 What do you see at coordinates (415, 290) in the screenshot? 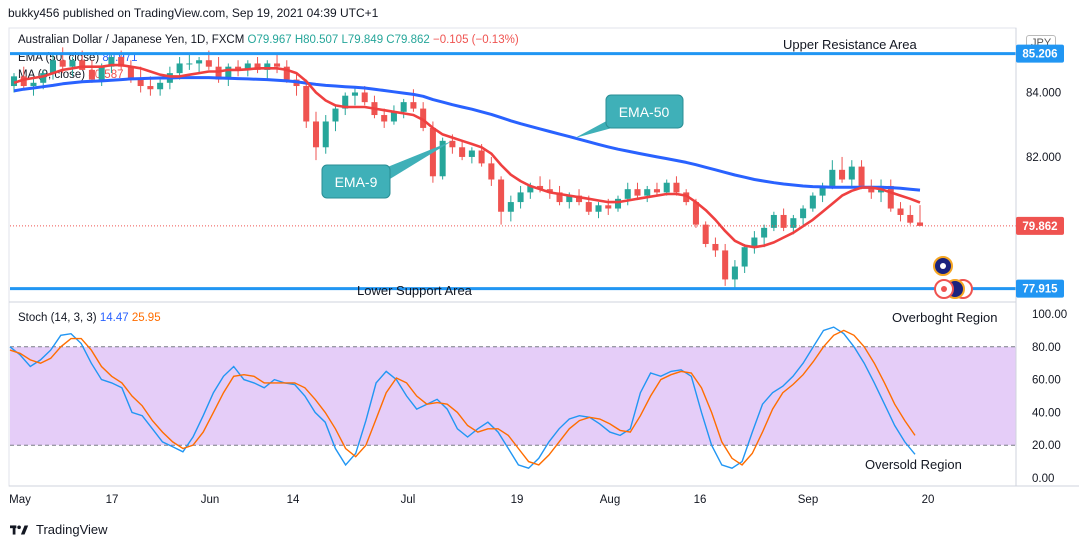
I see `lower-support-label: Lower Support Area` at bounding box center [415, 290].